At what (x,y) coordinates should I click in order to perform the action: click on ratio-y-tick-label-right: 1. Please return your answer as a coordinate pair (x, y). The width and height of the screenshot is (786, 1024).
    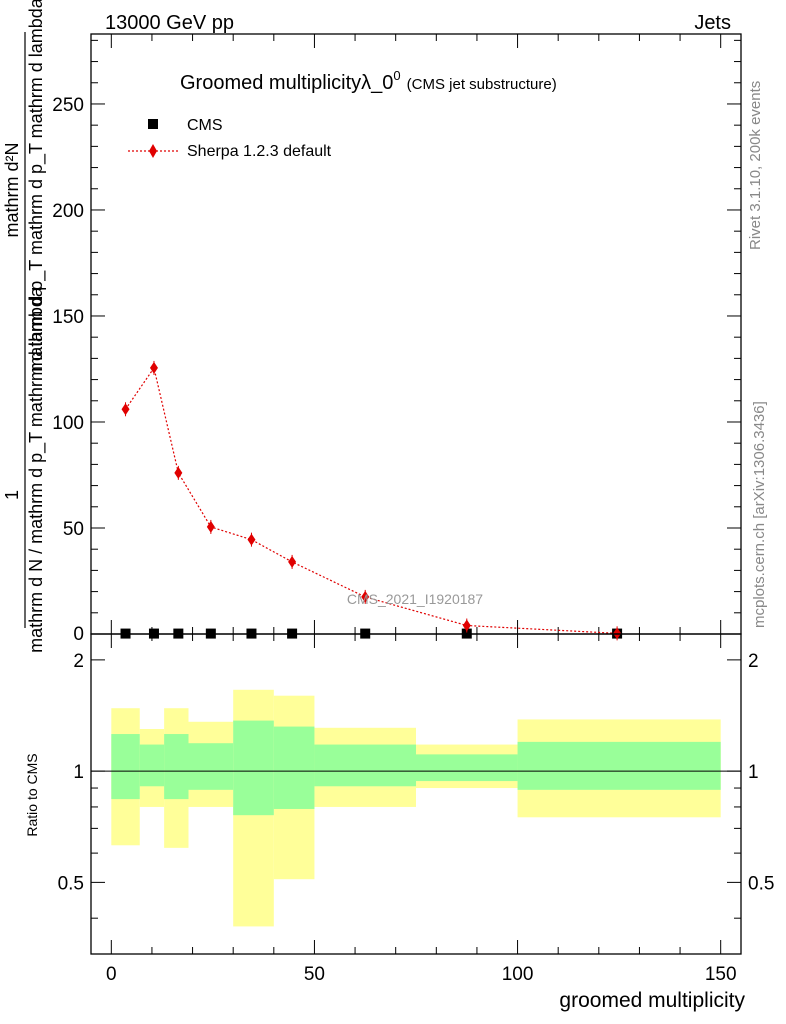
    Looking at the image, I should click on (753, 772).